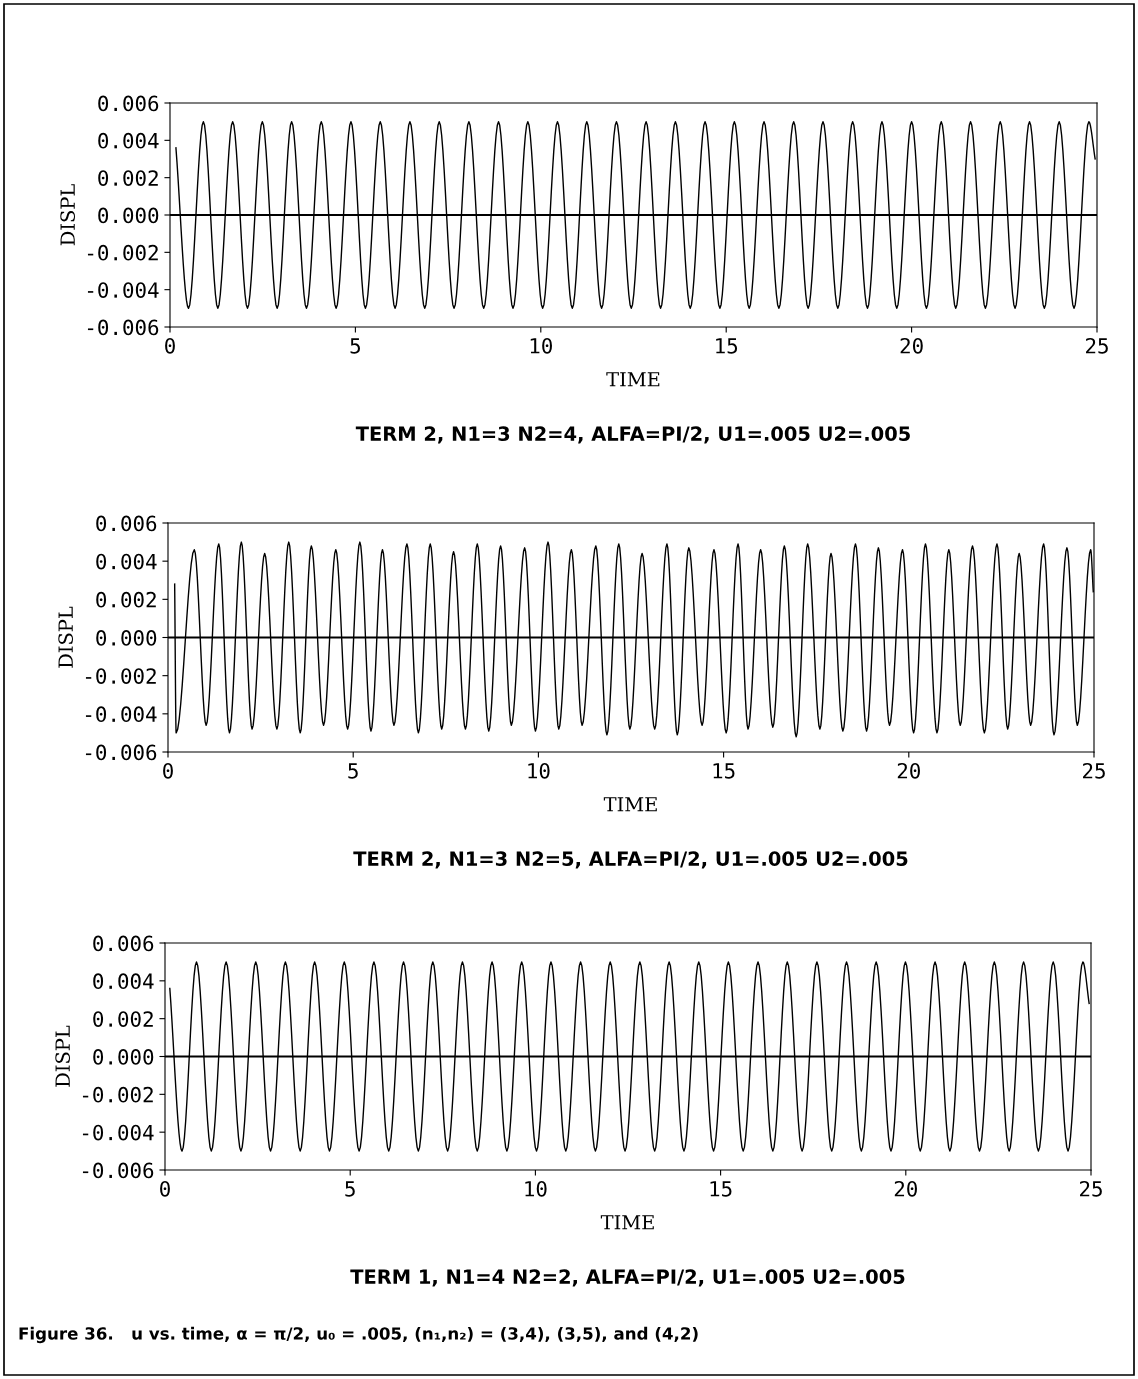  Describe the element at coordinates (632, 435) in the screenshot. I see `text: TERM 2, N1=3 N2=4, ALFA=PI/2, U1=.005 U2=.005` at that location.